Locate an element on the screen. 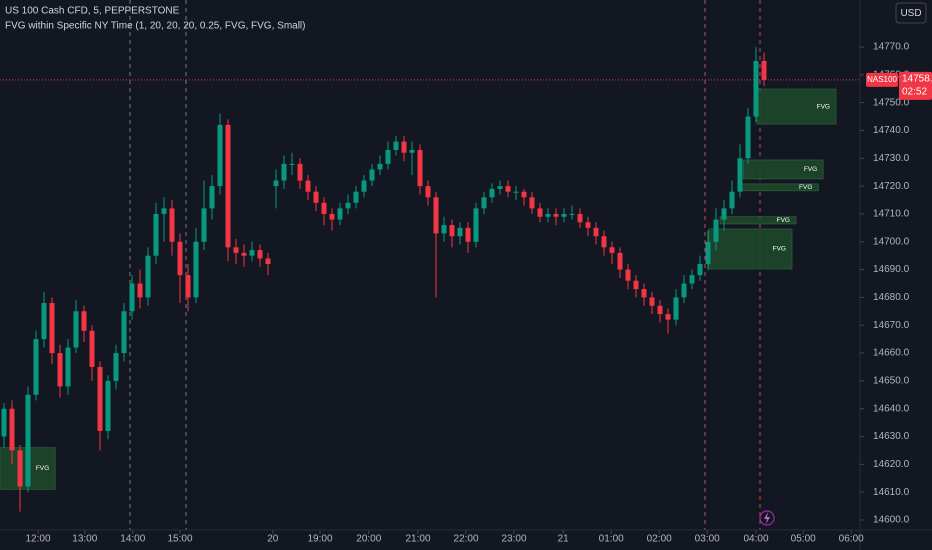 This screenshot has height=550, width=932. x-tick-label: 20:00 is located at coordinates (368, 539).